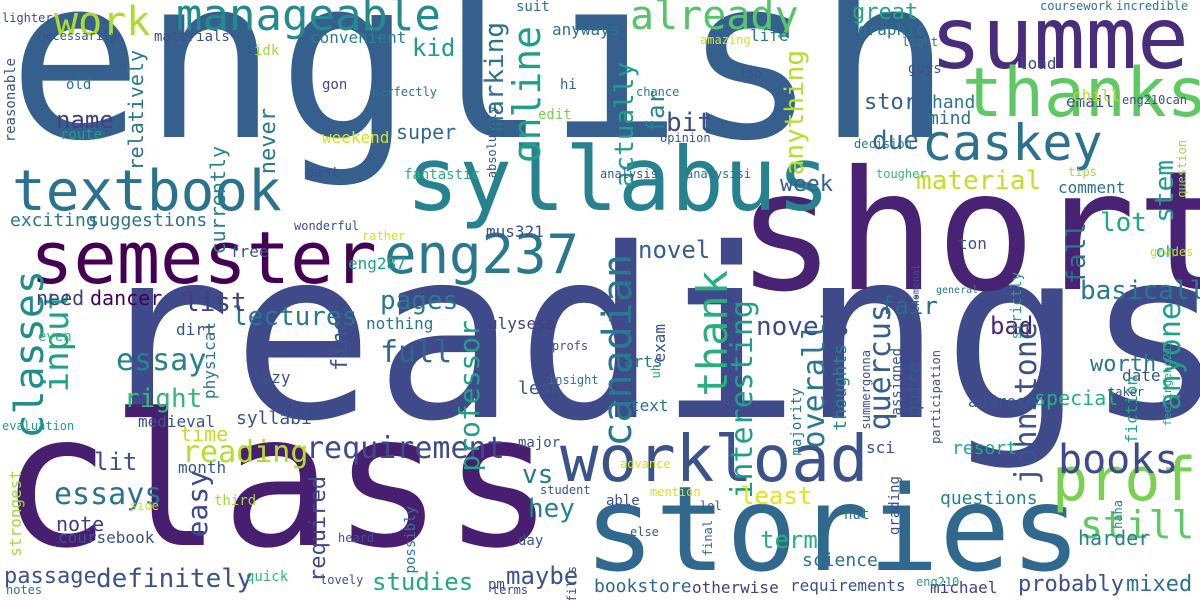  What do you see at coordinates (1082, 172) in the screenshot?
I see `word-tips: tips` at bounding box center [1082, 172].